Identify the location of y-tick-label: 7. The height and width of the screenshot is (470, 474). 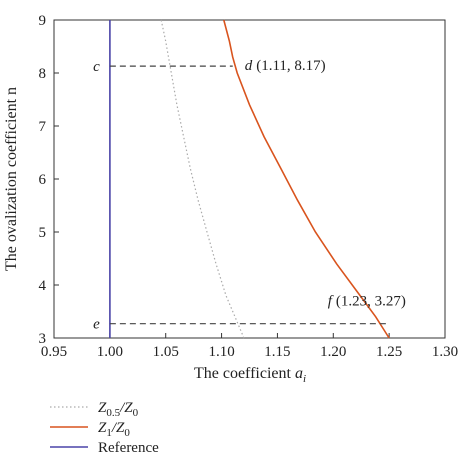
(43, 127).